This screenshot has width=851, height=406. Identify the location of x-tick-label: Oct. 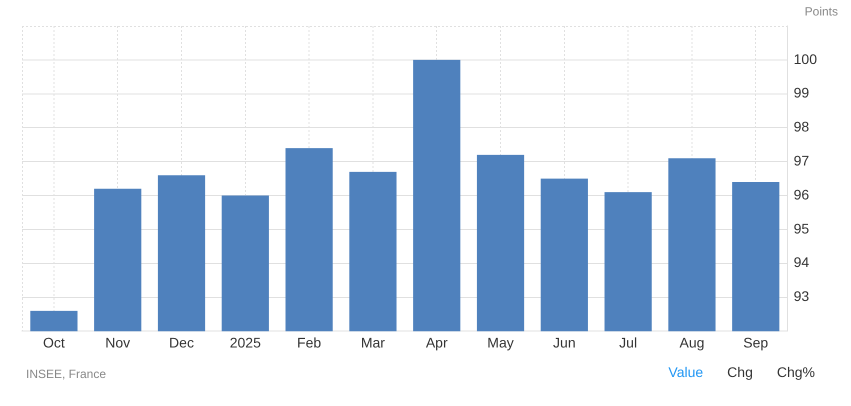
(54, 342).